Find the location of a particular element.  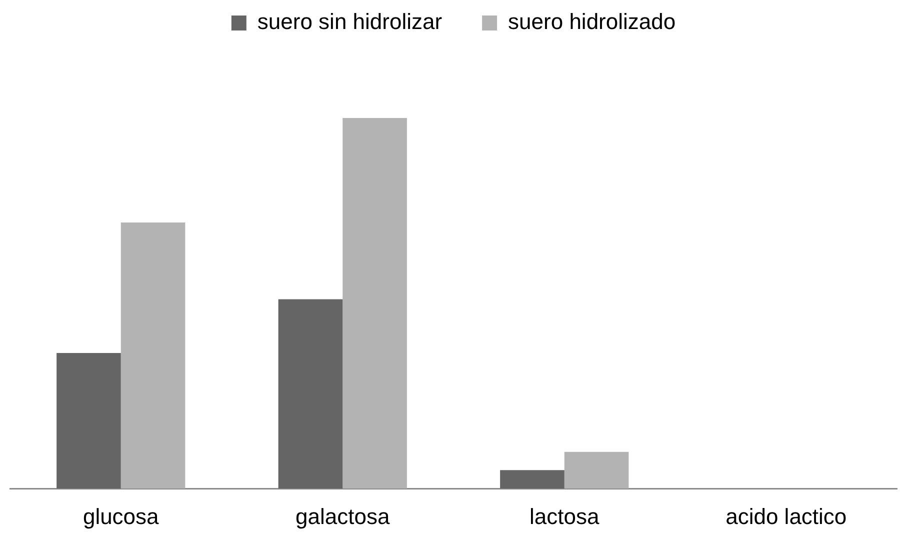

legend-label: suero sin hidrolizar is located at coordinates (349, 21).